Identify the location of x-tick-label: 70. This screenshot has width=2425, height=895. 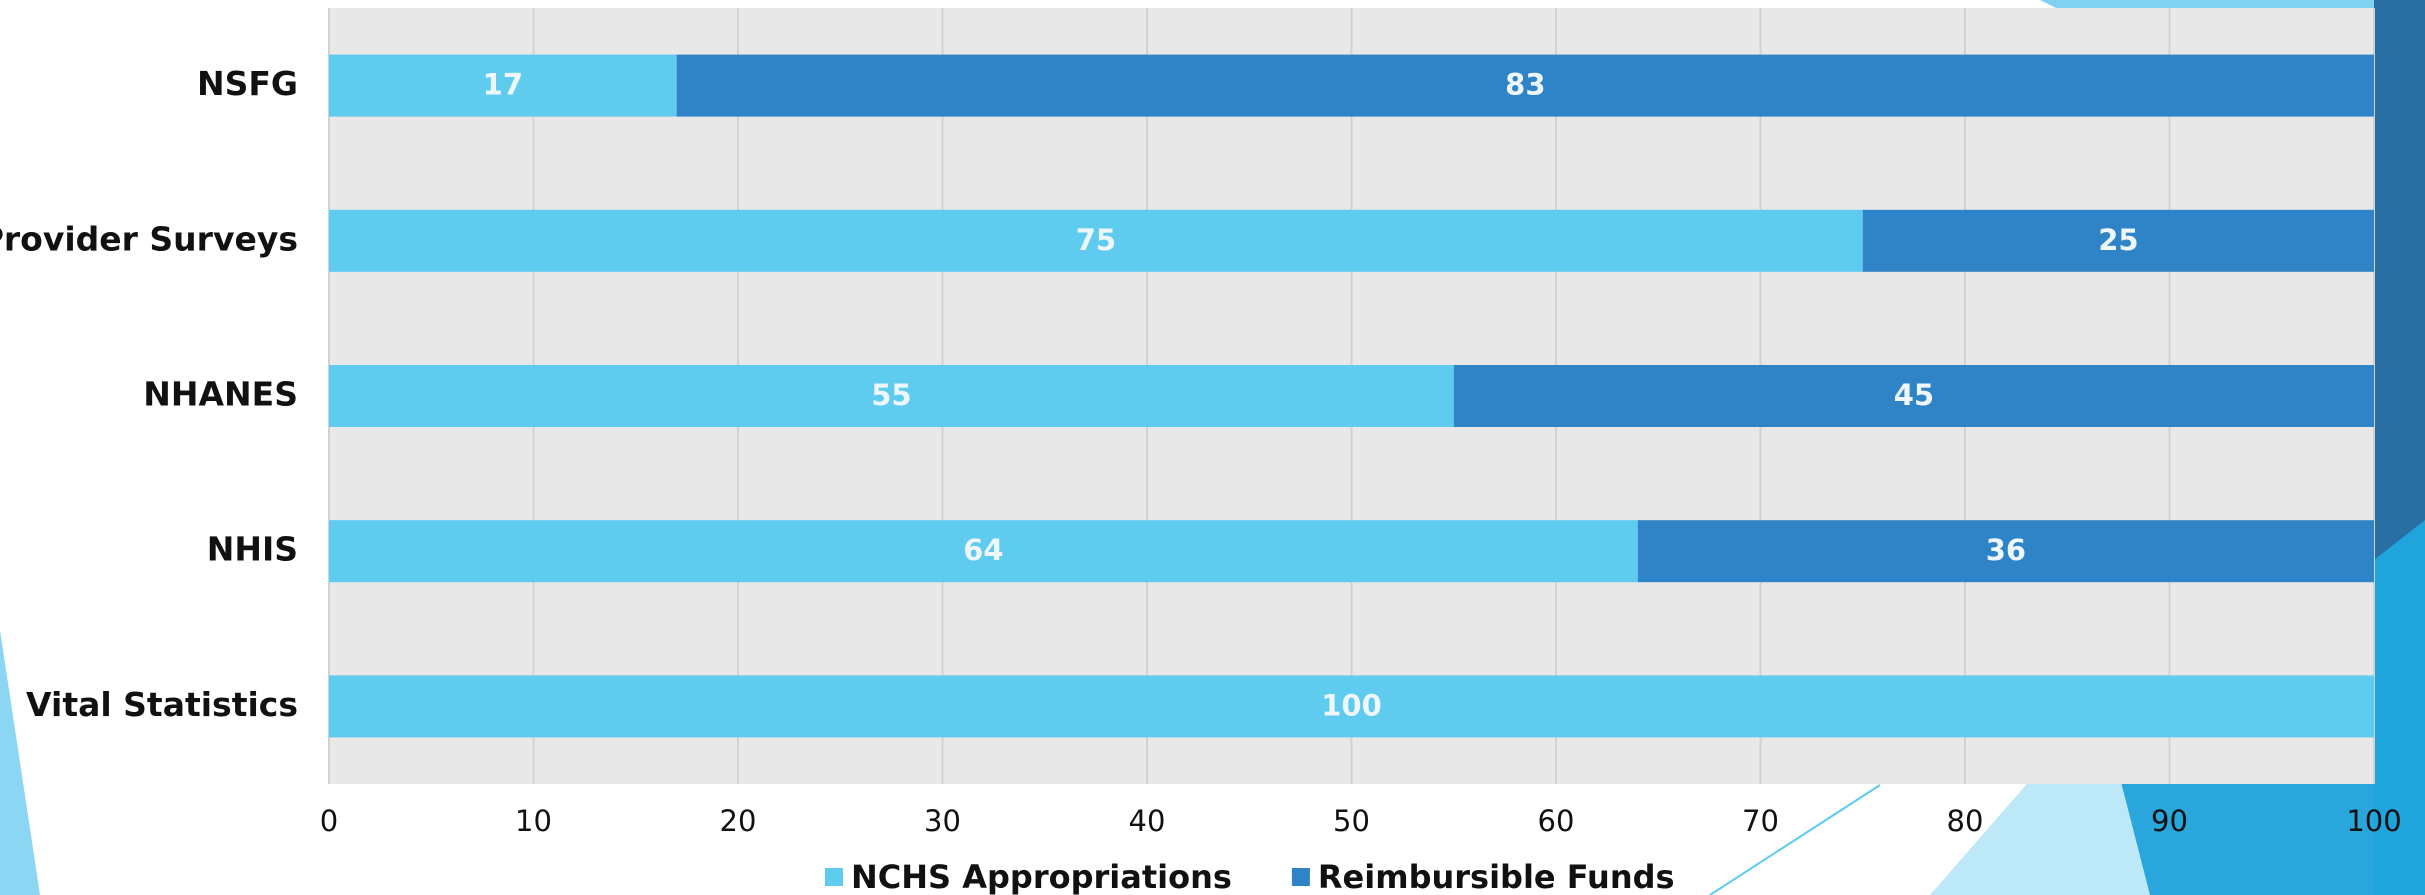
(1760, 821).